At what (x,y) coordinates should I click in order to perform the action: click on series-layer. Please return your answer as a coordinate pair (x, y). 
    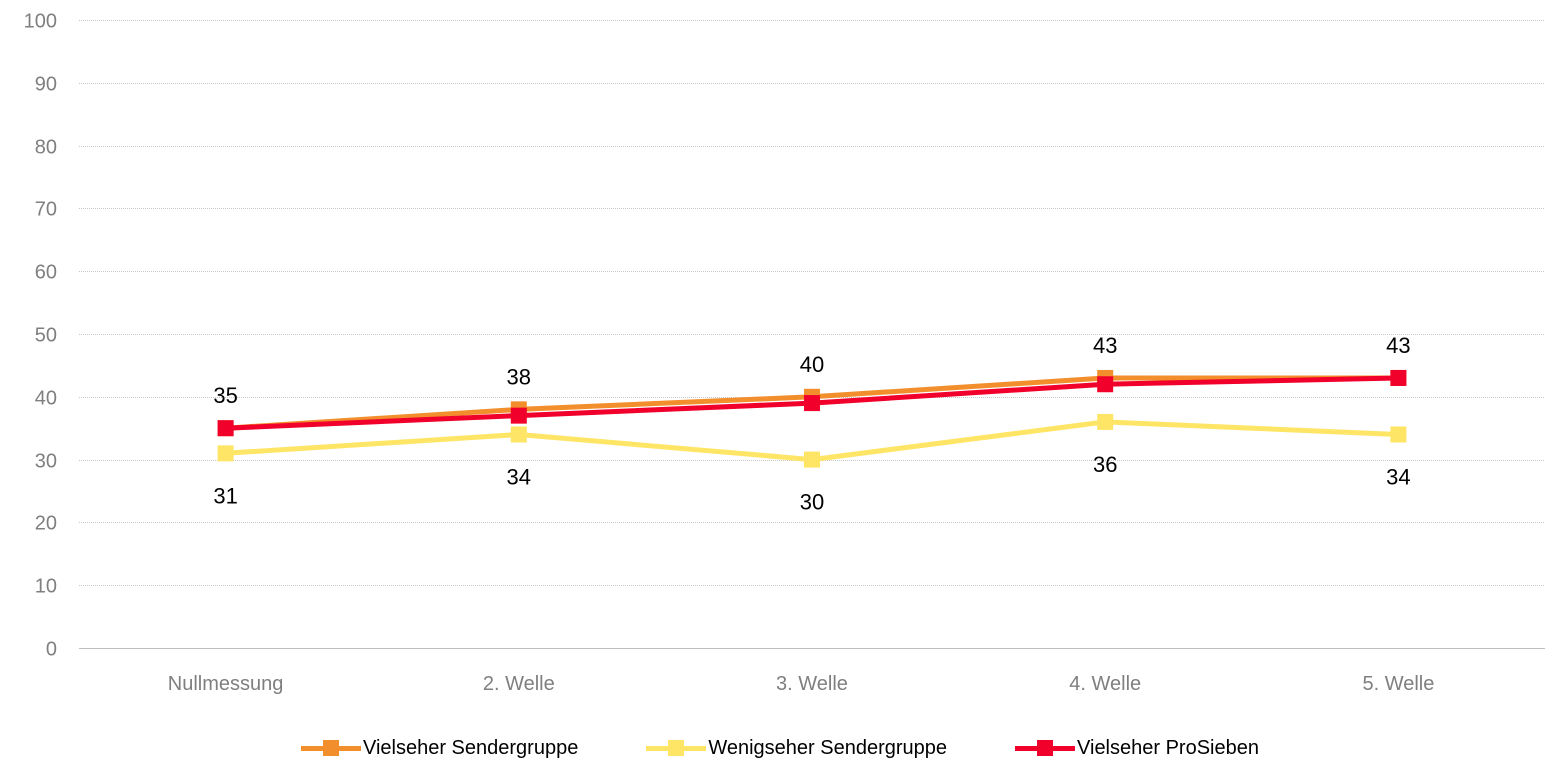
    Looking at the image, I should click on (812, 418).